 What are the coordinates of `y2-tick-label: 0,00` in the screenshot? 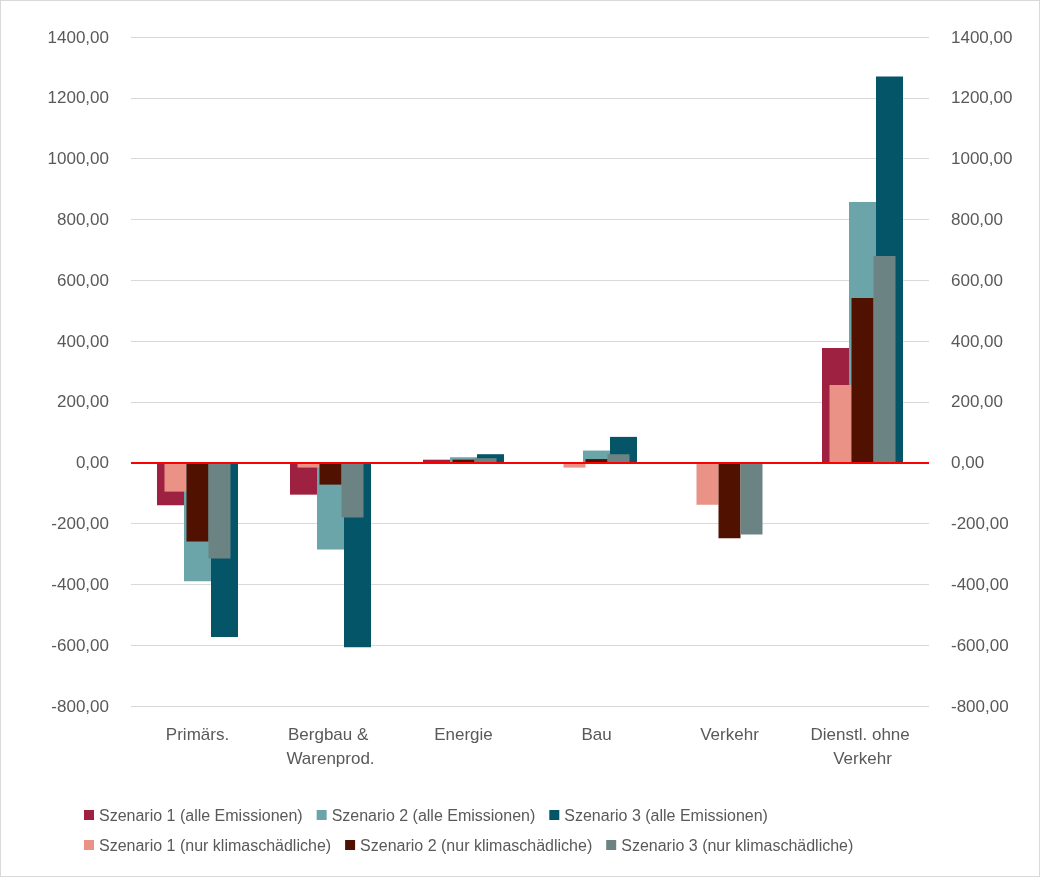 It's located at (968, 463).